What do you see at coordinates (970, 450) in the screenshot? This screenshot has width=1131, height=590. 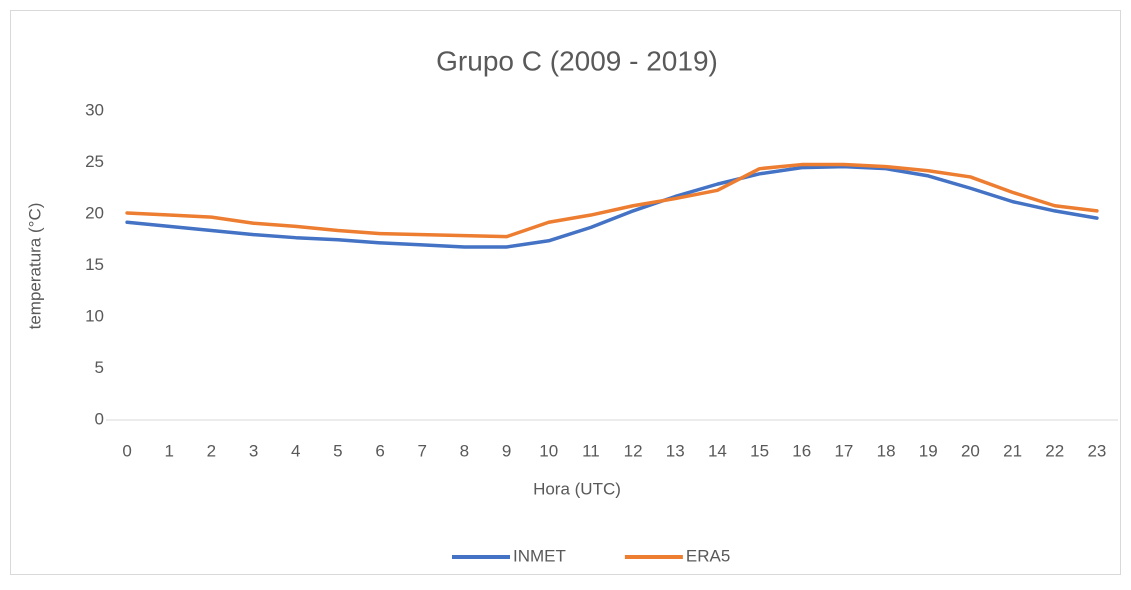 I see `x-tick-label: 20` at bounding box center [970, 450].